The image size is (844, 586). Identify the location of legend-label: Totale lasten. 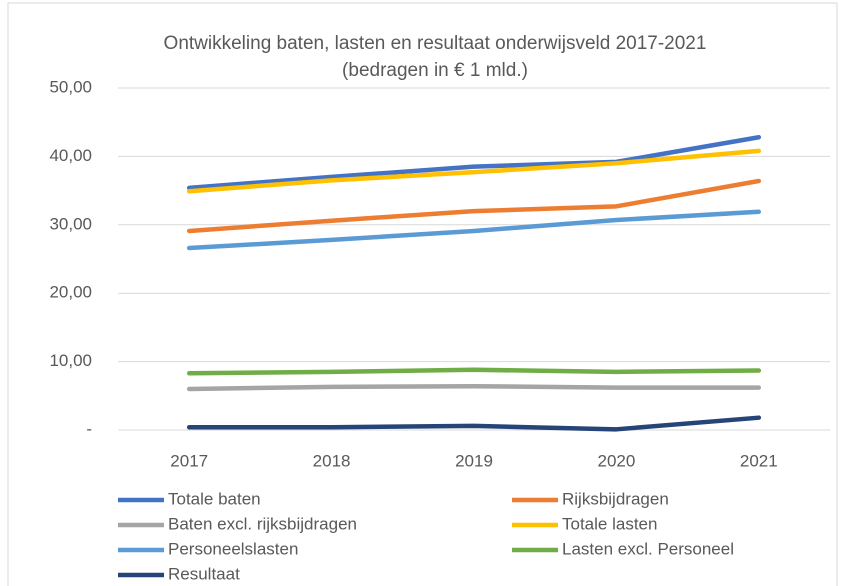
(609, 523).